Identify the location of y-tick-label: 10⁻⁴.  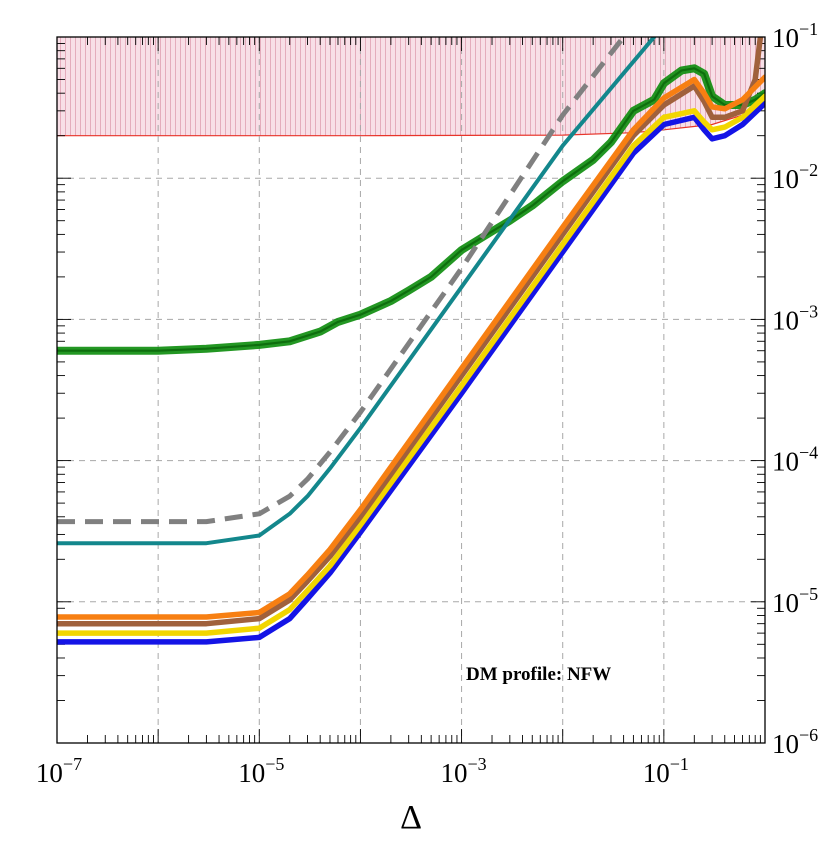
(795, 460).